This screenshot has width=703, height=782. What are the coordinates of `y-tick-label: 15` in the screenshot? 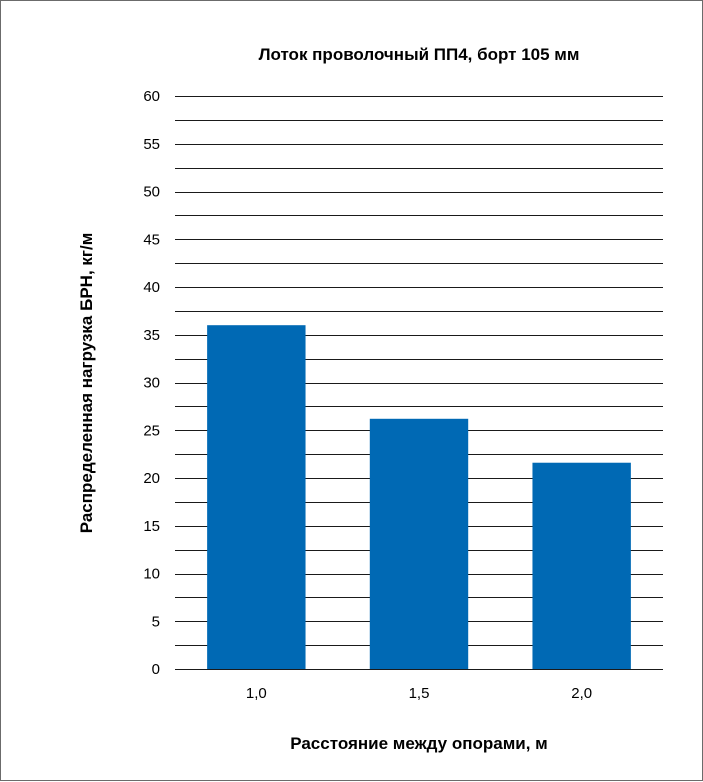 It's located at (151, 526).